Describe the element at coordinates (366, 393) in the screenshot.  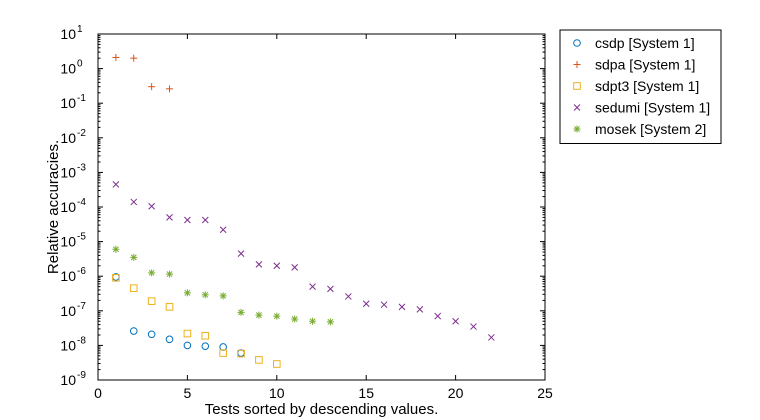
I see `x-tick-label: 15` at that location.